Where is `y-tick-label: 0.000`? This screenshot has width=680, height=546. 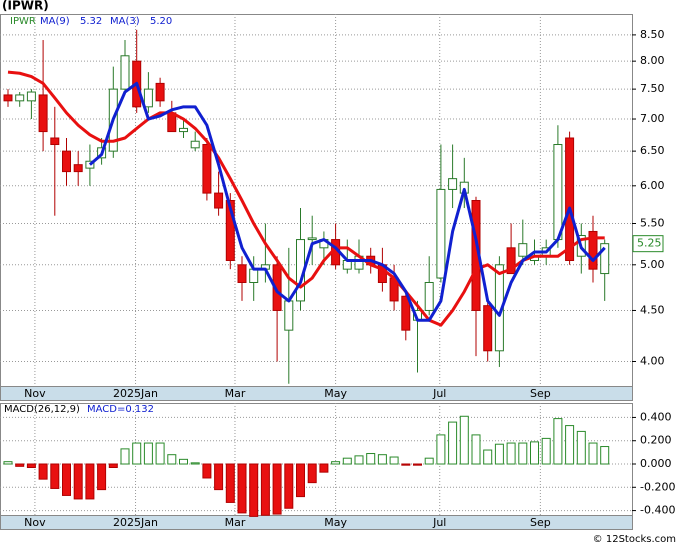 y-tick-label: 0.000 is located at coordinates (656, 463).